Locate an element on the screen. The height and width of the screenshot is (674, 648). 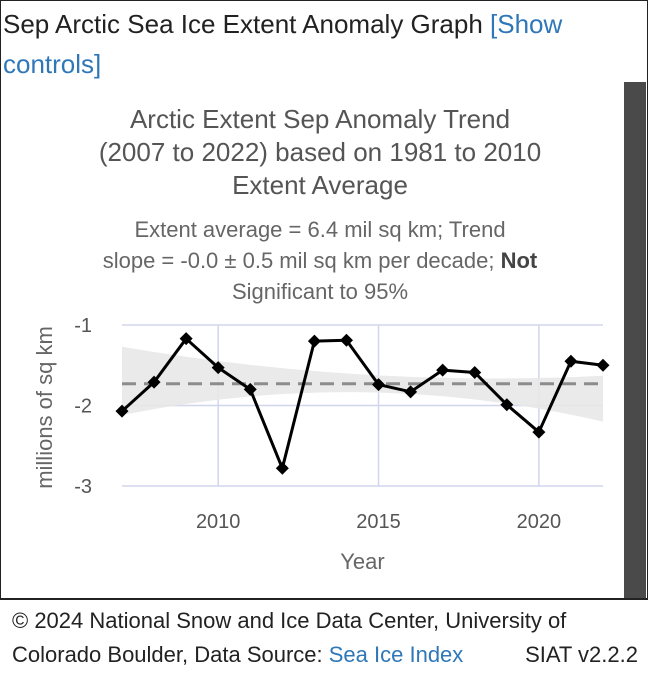
chart-subtitle-bold: Not is located at coordinates (519, 260).